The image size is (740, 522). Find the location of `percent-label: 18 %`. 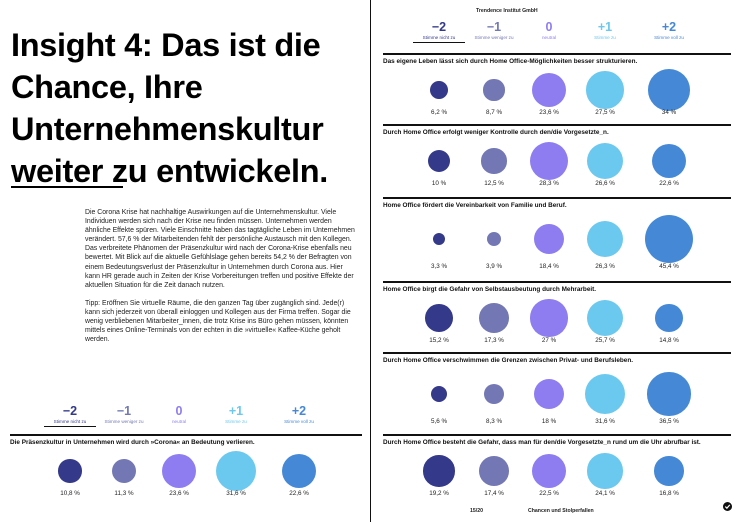

percent-label: 18 % is located at coordinates (549, 421).